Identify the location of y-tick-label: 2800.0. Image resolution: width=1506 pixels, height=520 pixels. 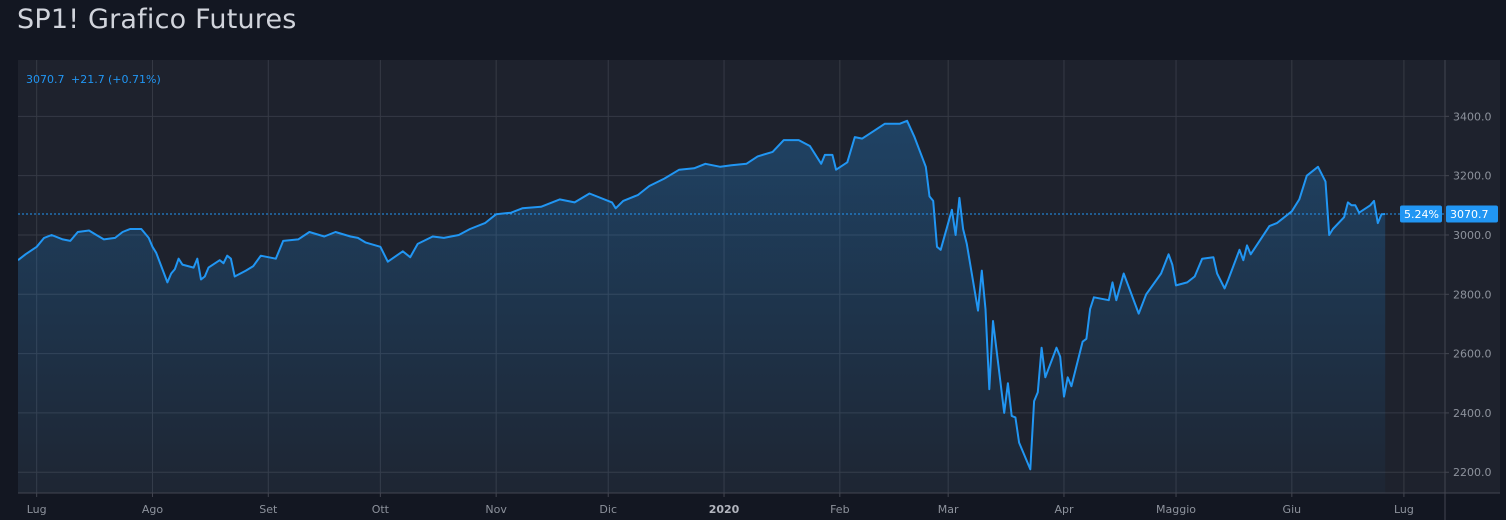
(1472, 294).